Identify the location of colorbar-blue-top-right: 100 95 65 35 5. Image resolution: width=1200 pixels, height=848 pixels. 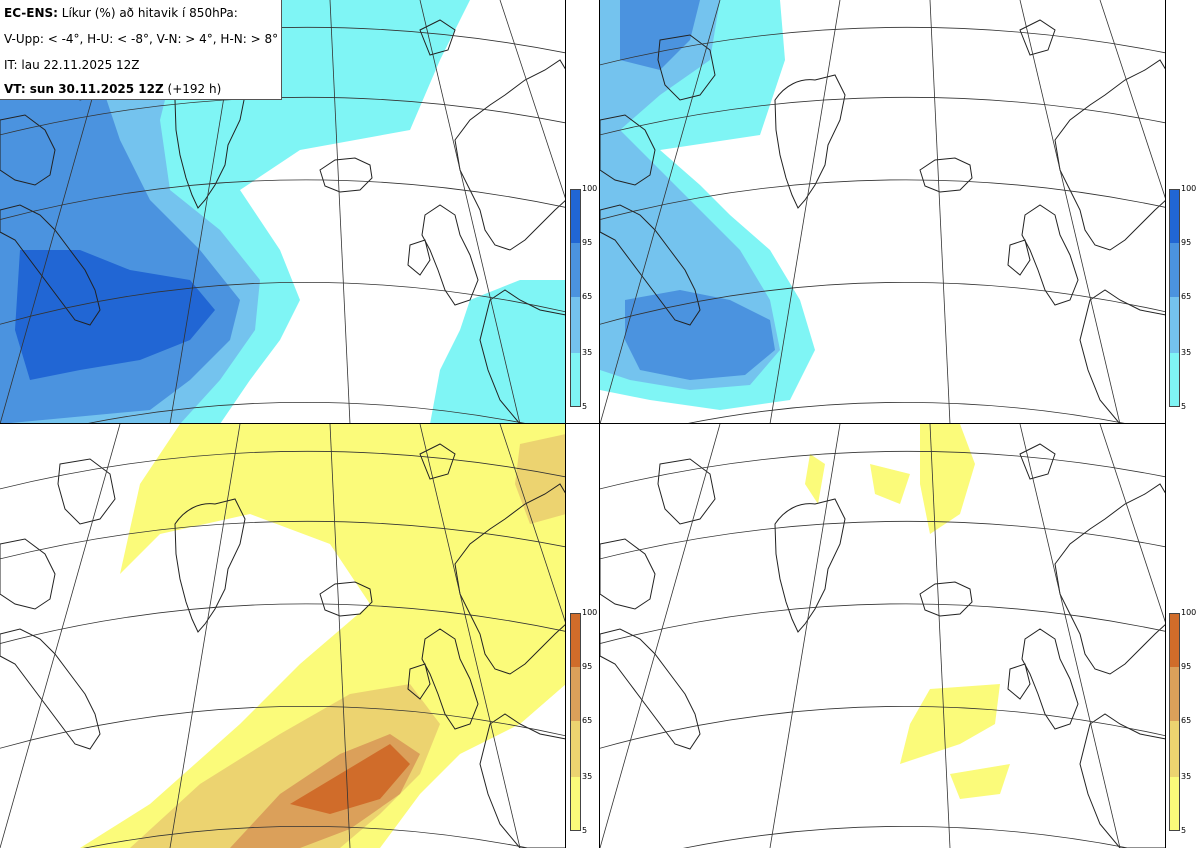
(1182, 298).